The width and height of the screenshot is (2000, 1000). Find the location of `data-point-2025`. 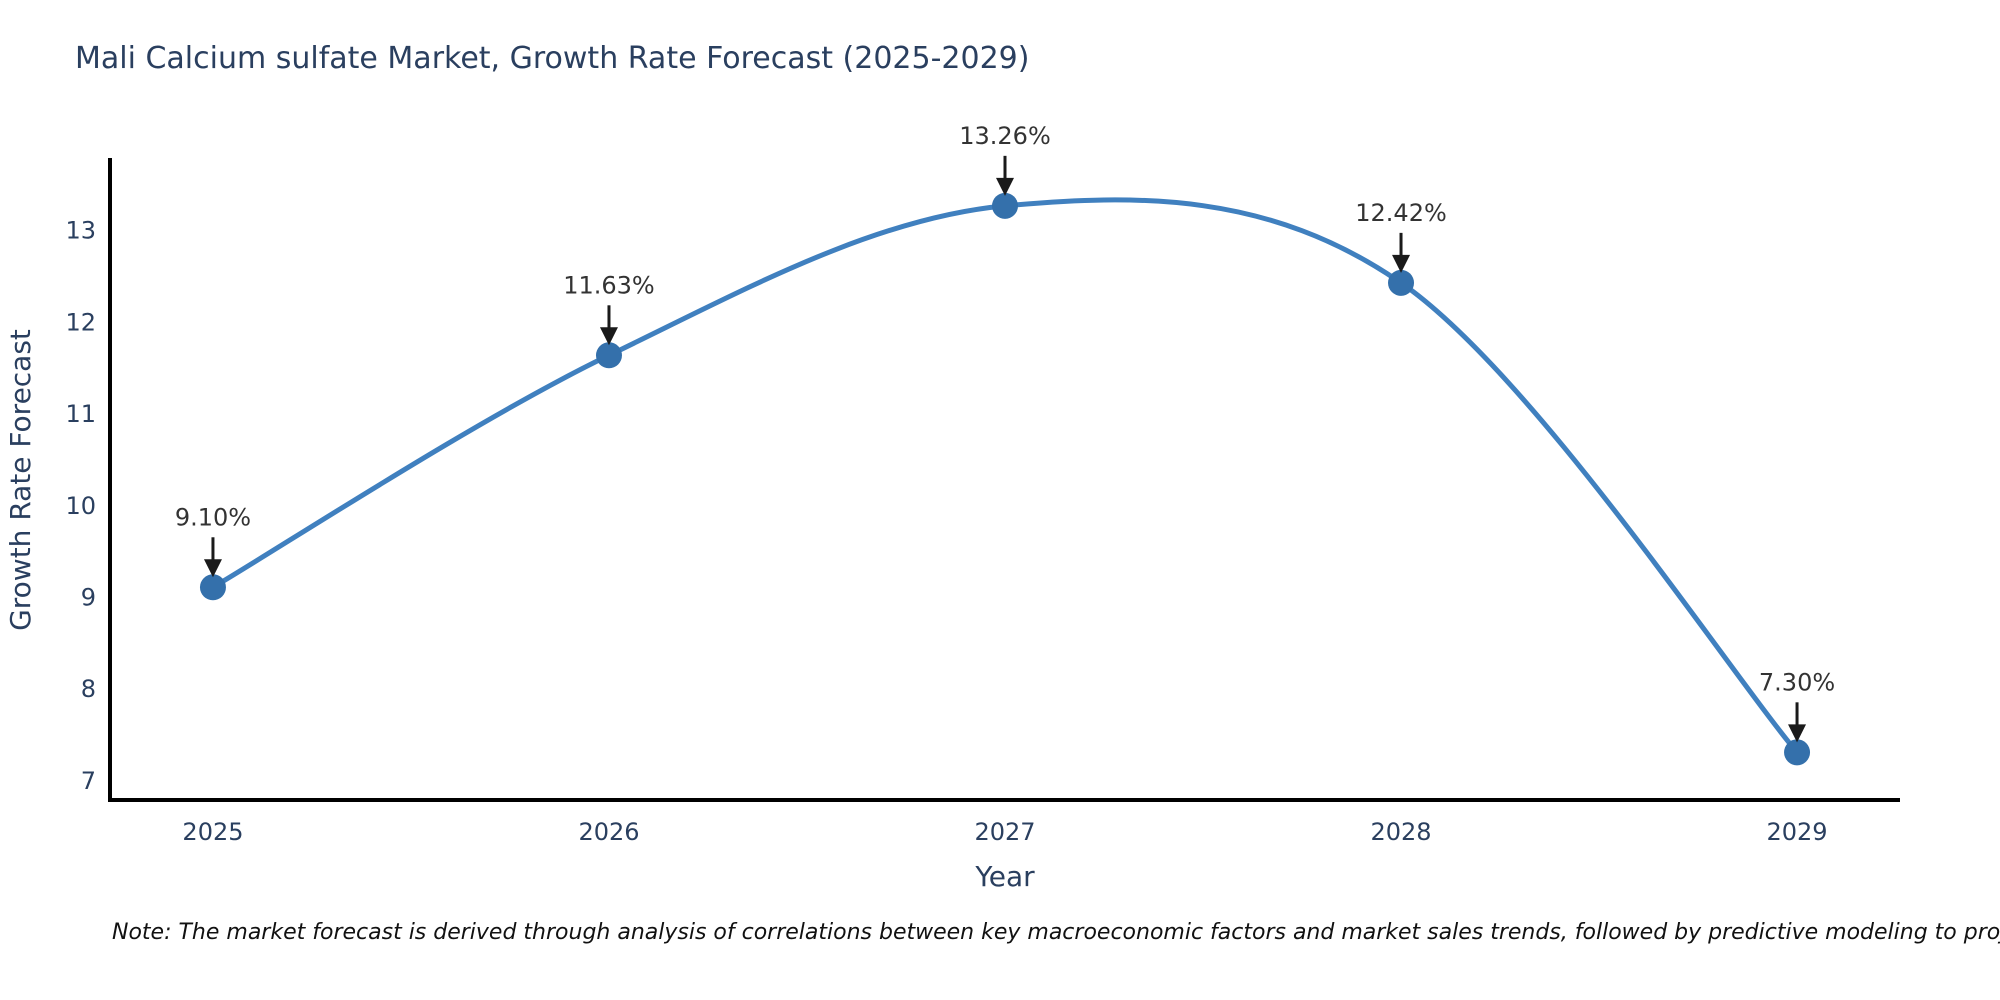

data-point-2025 is located at coordinates (212, 587).